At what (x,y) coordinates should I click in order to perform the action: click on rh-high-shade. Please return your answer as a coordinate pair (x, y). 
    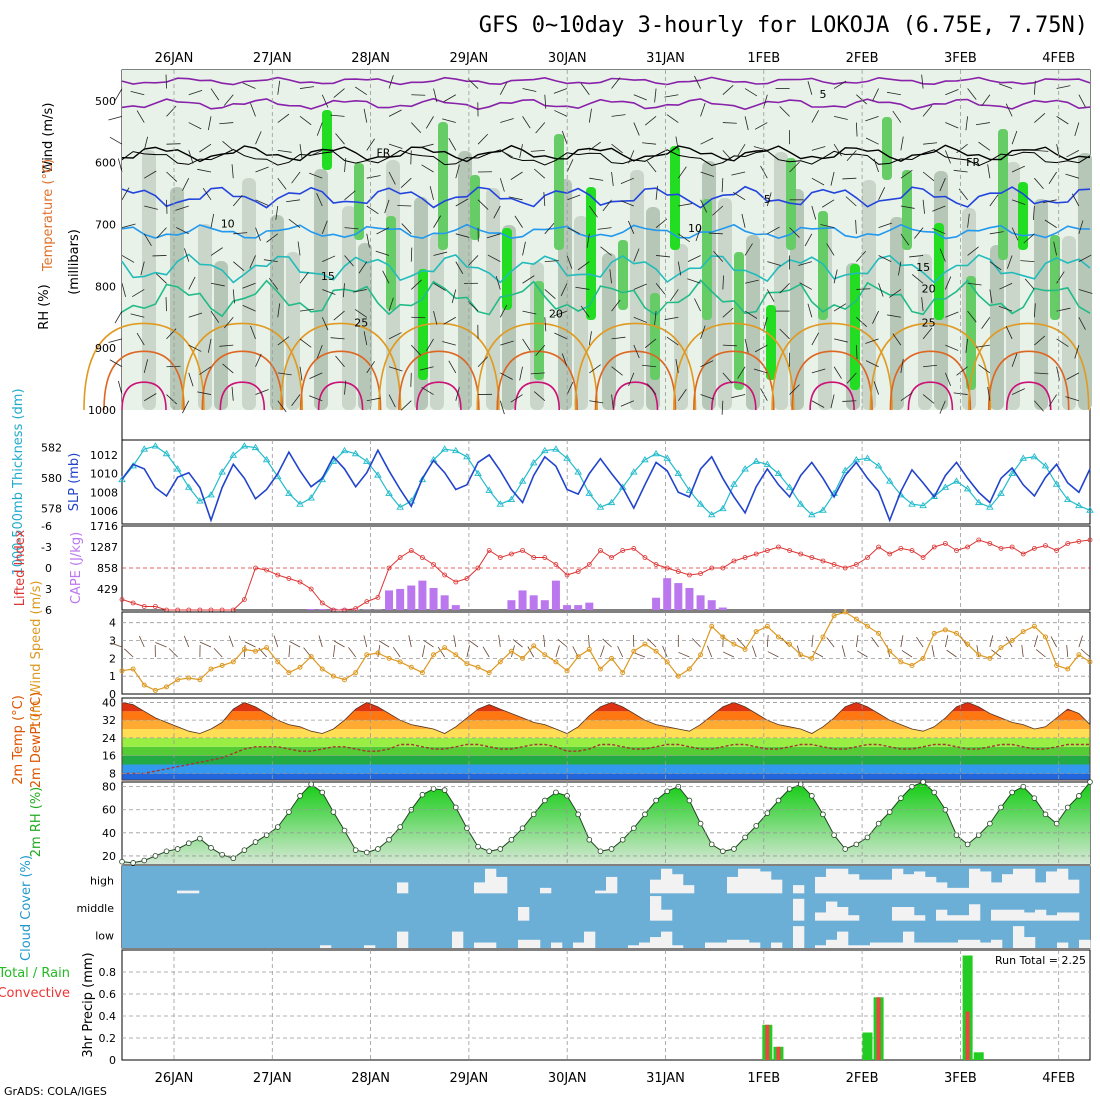
    Looking at the image, I should click on (823, 265).